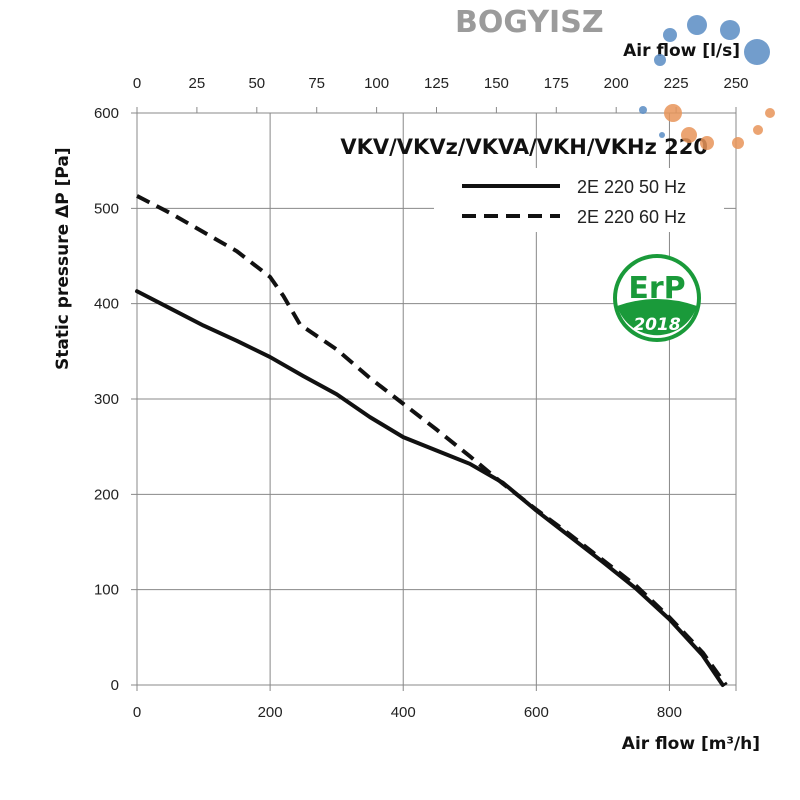  What do you see at coordinates (197, 83) in the screenshot?
I see `x-top-tick-label: 25` at bounding box center [197, 83].